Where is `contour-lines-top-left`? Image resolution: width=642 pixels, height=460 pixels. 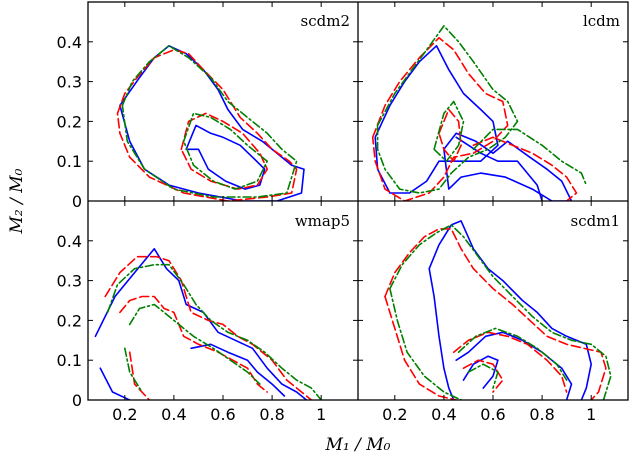 contour-lines-top-left is located at coordinates (210, 122).